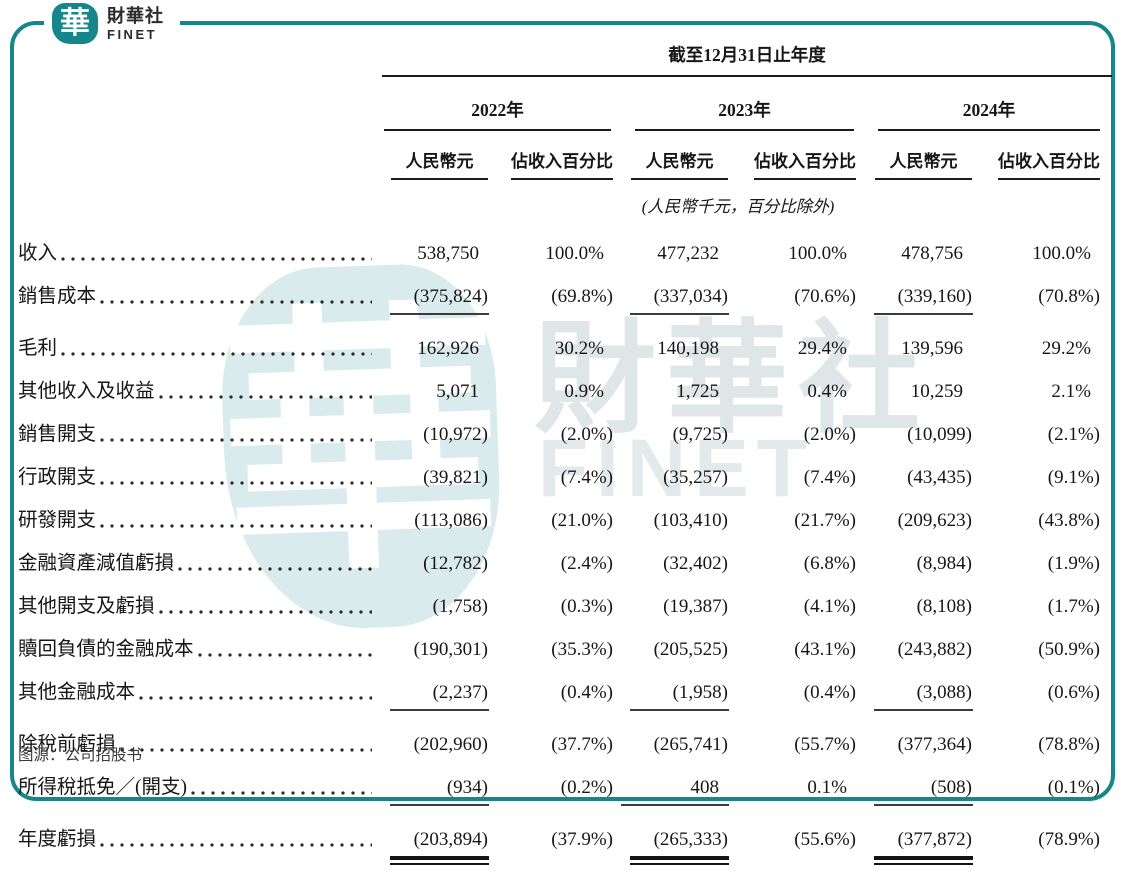  I want to click on value-cell: (32,402), so click(670, 564).